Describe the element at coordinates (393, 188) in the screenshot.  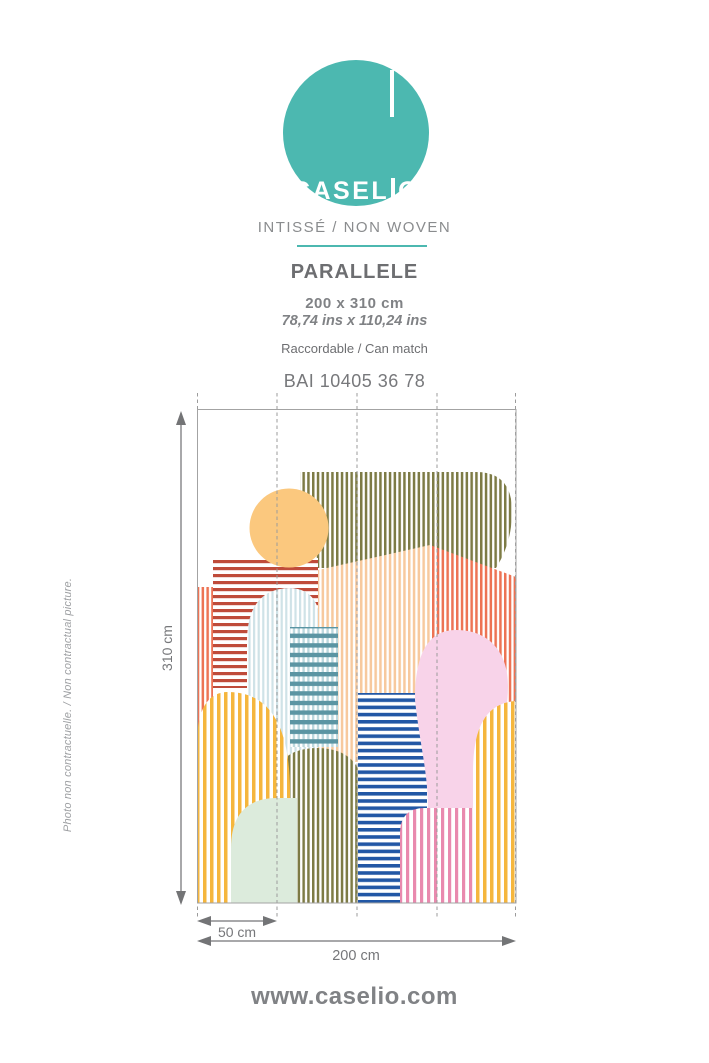
I see `logo-letter-i-icon` at that location.